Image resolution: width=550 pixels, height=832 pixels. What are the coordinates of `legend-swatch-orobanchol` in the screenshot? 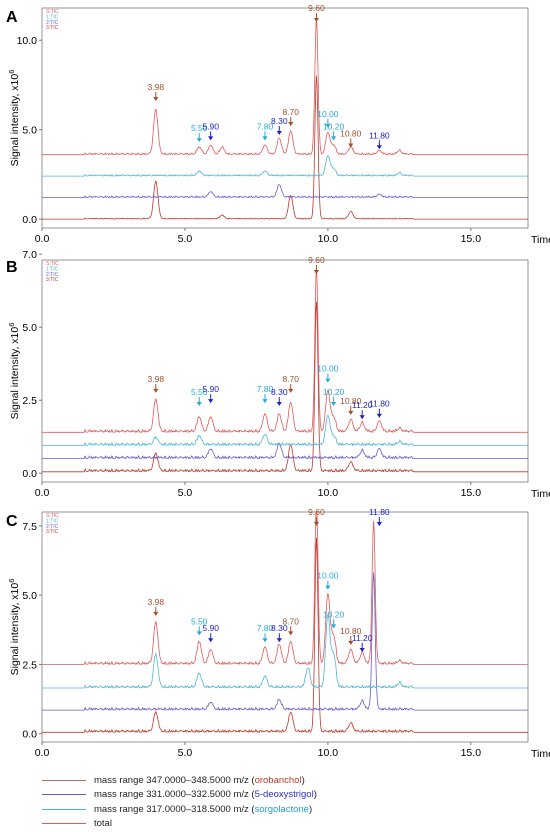 It's located at (64, 780).